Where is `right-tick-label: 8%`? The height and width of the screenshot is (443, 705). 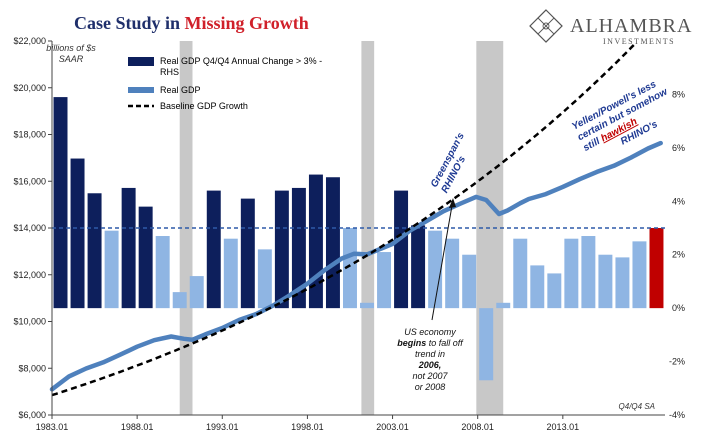
right-tick-label: 8% is located at coordinates (678, 94).